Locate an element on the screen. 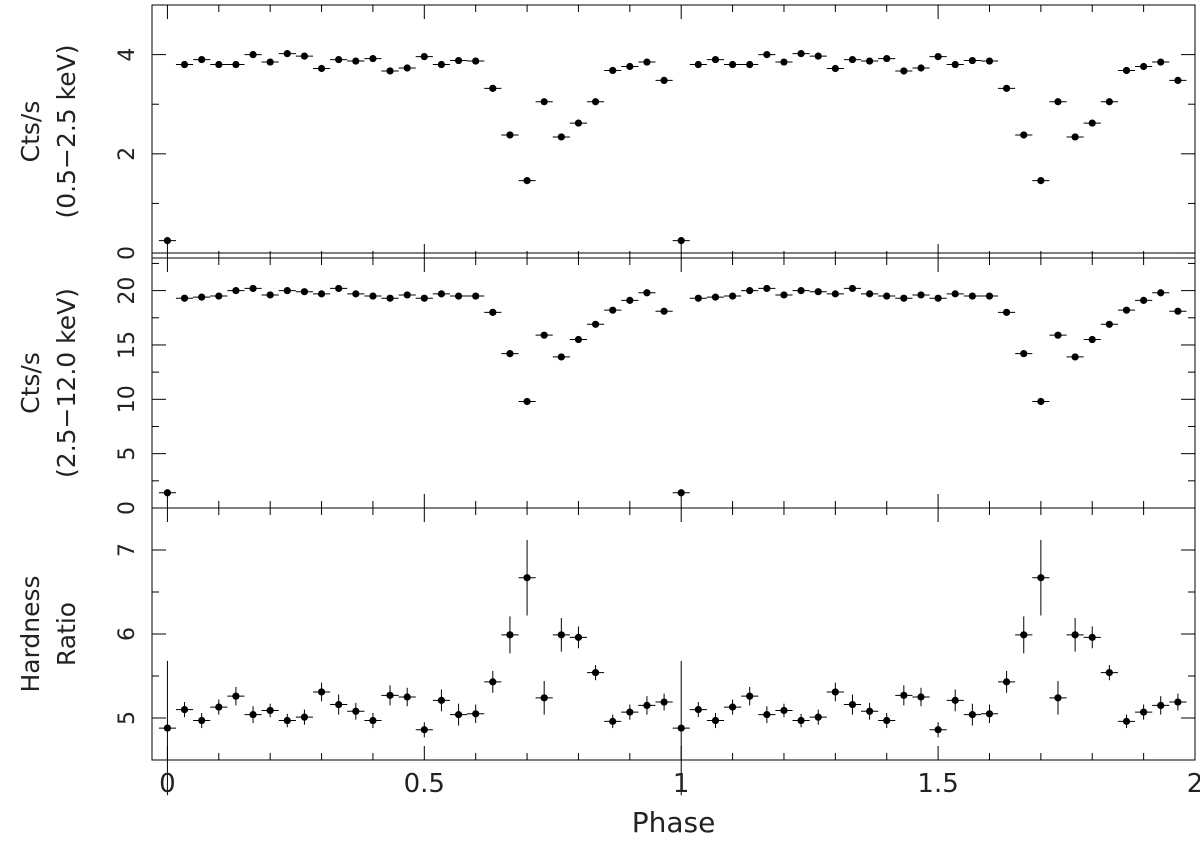  panel-hardness-ratio-y-tick-label: 7 is located at coordinates (127, 550).